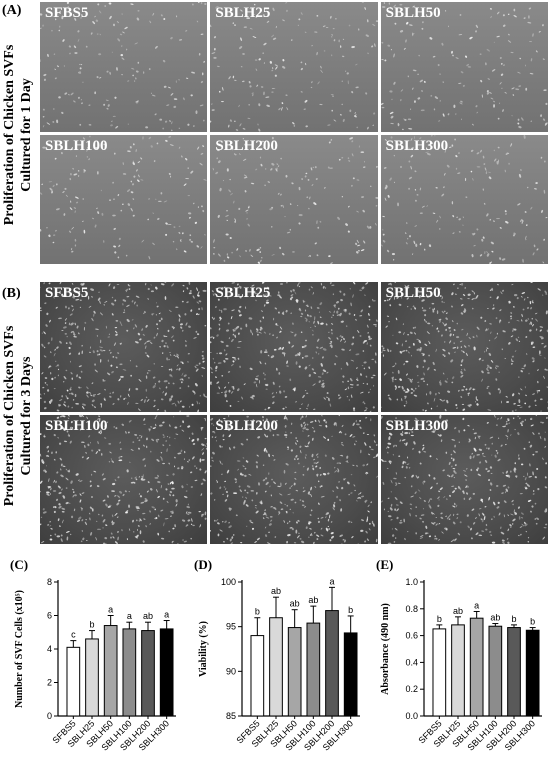 The width and height of the screenshot is (550, 779). I want to click on y-tick-label: 1.0, so click(411, 582).